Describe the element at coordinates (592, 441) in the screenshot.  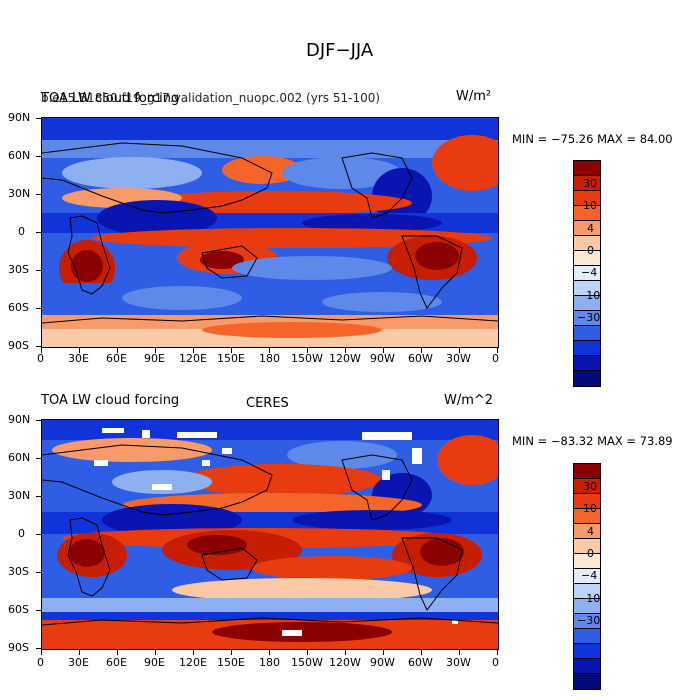
I see `panel2-minmax: MIN = −83.32 MAX = 73.89` at that location.